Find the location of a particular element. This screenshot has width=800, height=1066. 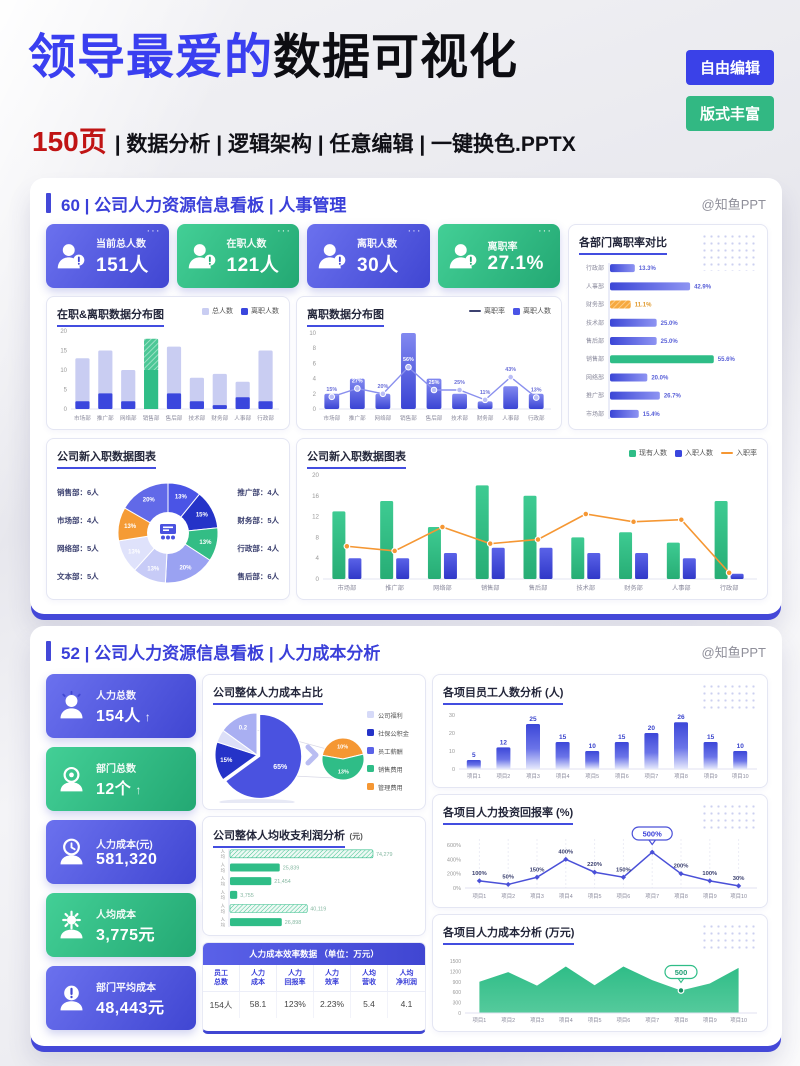

svg-text: 50% is located at coordinates (508, 877).